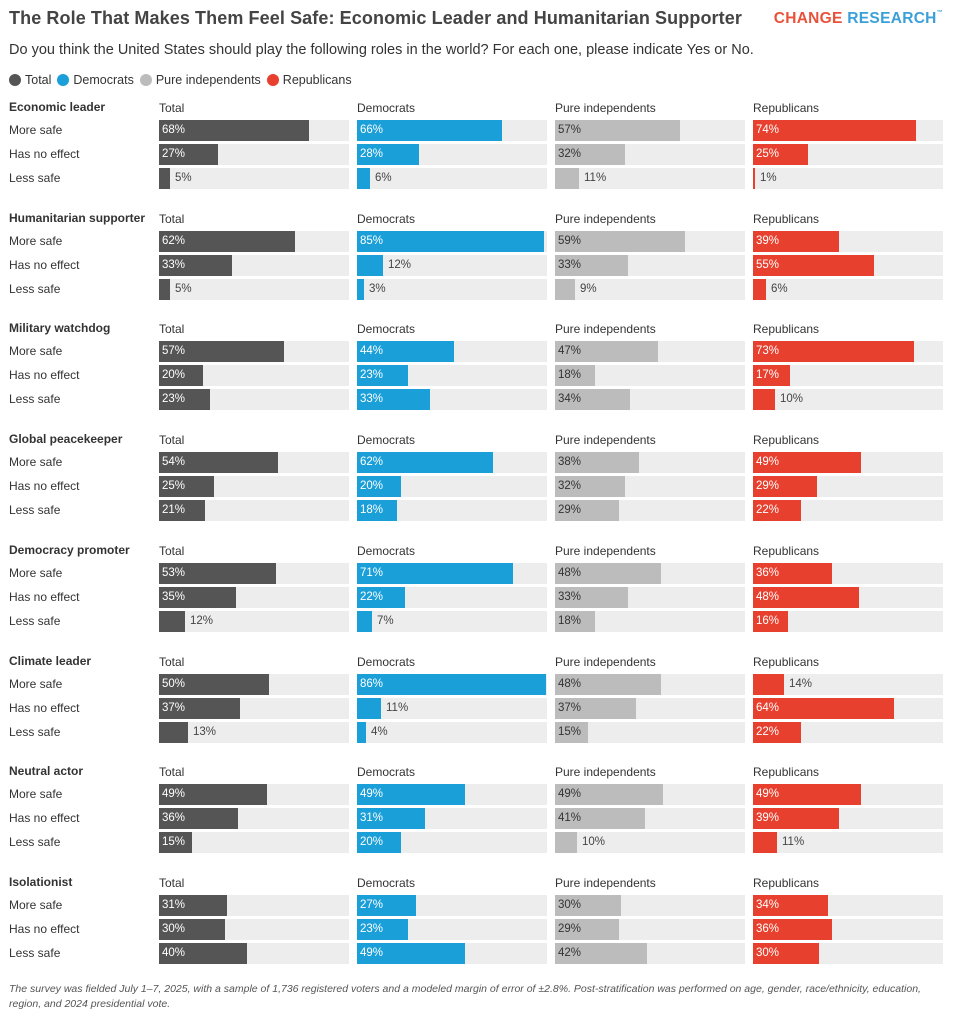 The height and width of the screenshot is (1024, 953). Describe the element at coordinates (30, 80) in the screenshot. I see `legend-item-total: Total` at that location.